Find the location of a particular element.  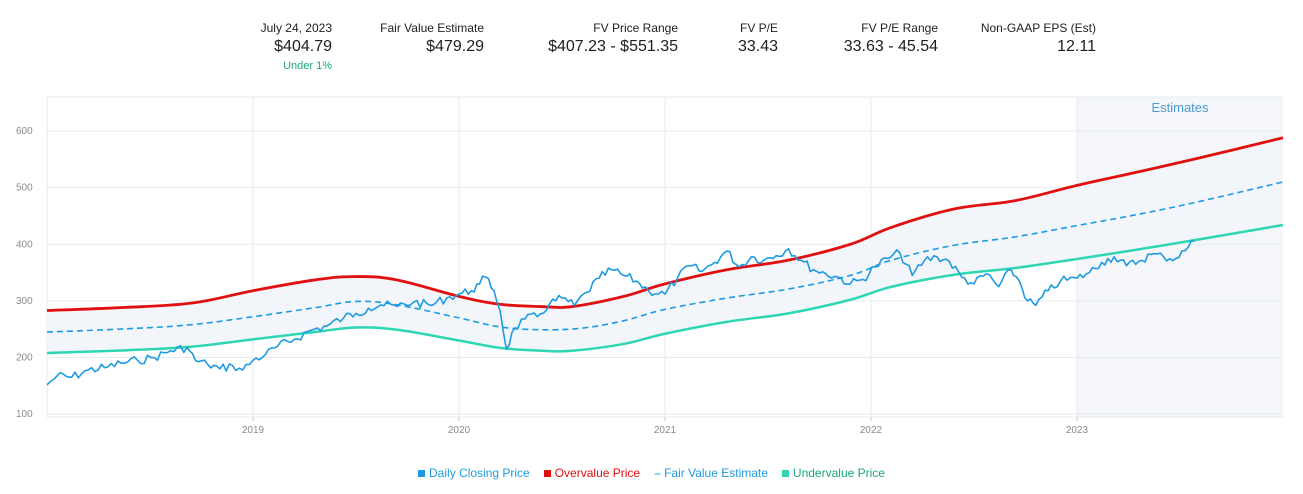

stat-status-badge: Under 1% is located at coordinates (307, 66).